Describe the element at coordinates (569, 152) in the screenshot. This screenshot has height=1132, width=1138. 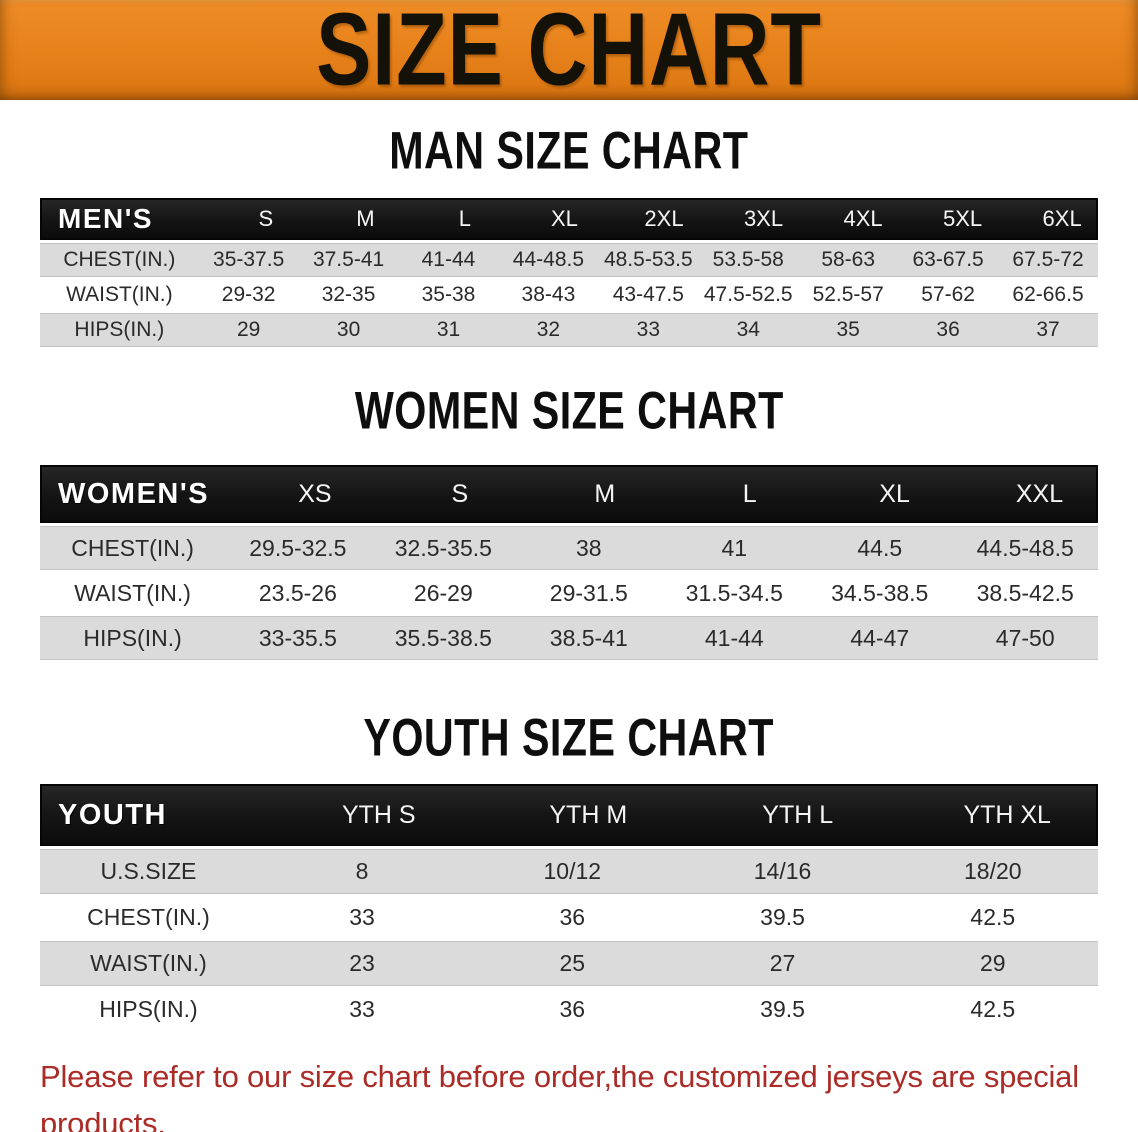
I see `men-section-heading: MAN SIZE CHART` at that location.